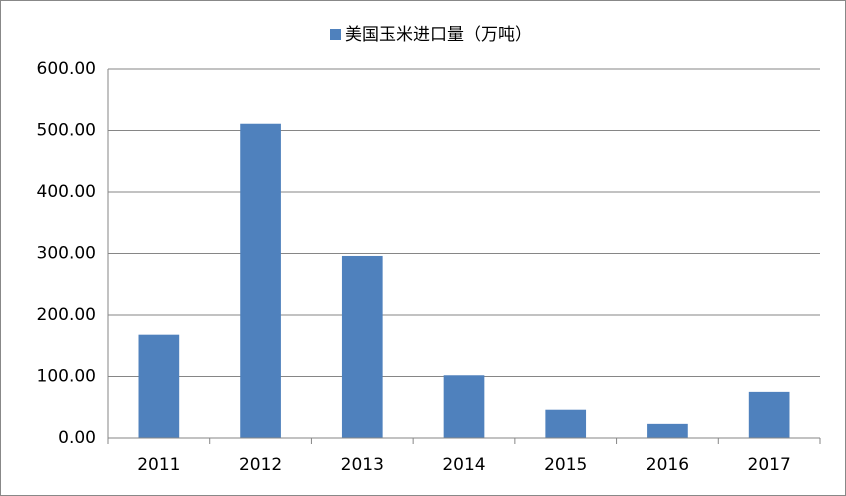  Describe the element at coordinates (362, 465) in the screenshot. I see `x-tick-label: 2013` at that location.